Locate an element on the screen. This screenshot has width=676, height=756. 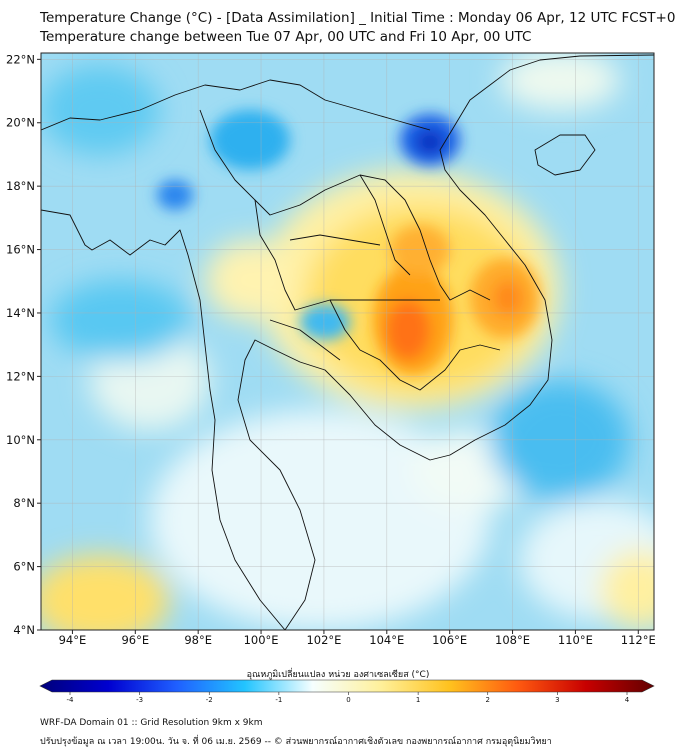
warm-area-southeast-edge is located at coordinates (627, 590).